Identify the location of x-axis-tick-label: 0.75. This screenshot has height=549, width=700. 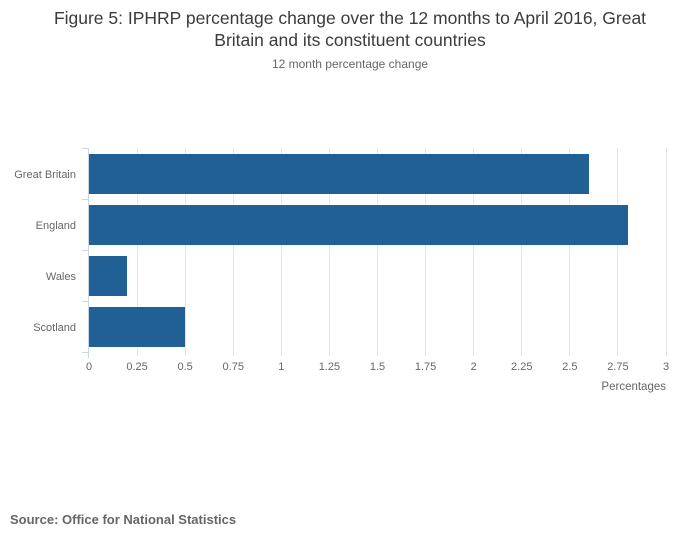
(233, 367).